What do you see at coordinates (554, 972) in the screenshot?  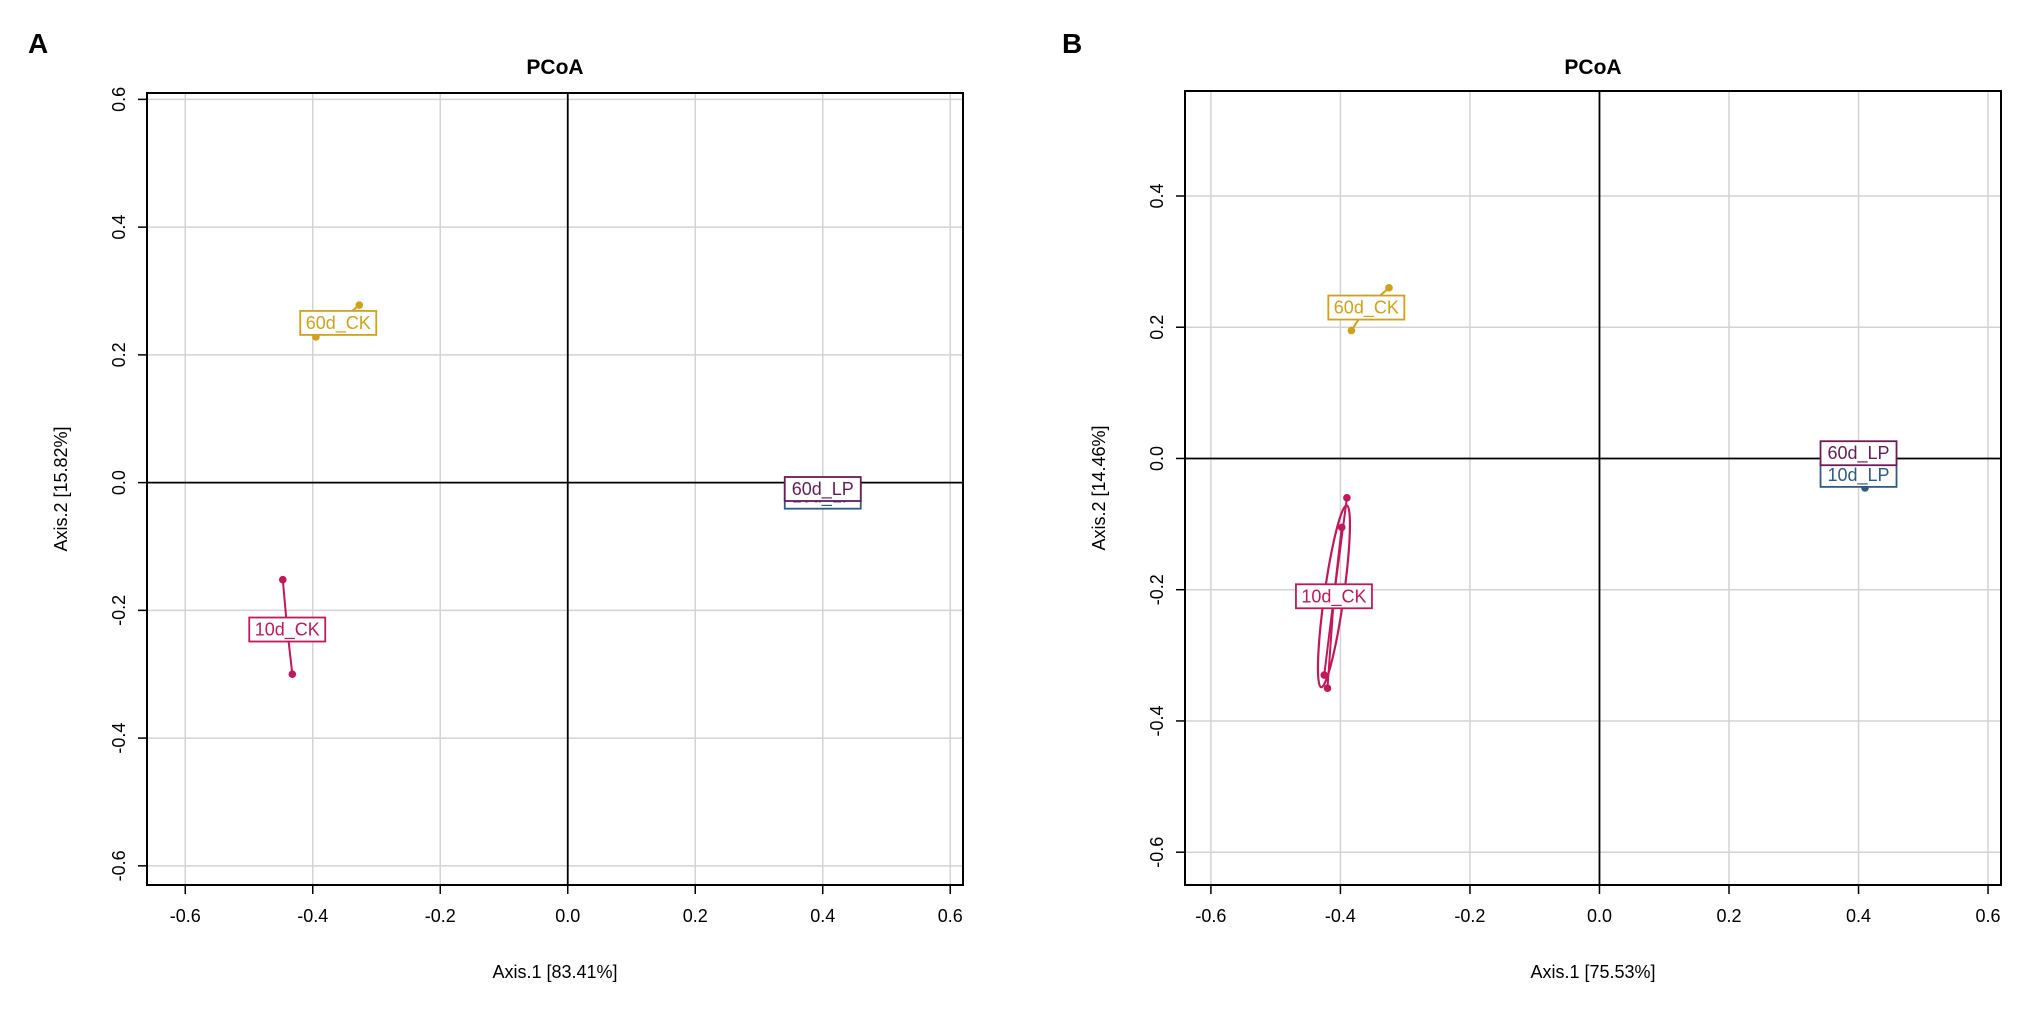 I see `chart-a-xlabel: Axis.1 [83.41%]` at bounding box center [554, 972].